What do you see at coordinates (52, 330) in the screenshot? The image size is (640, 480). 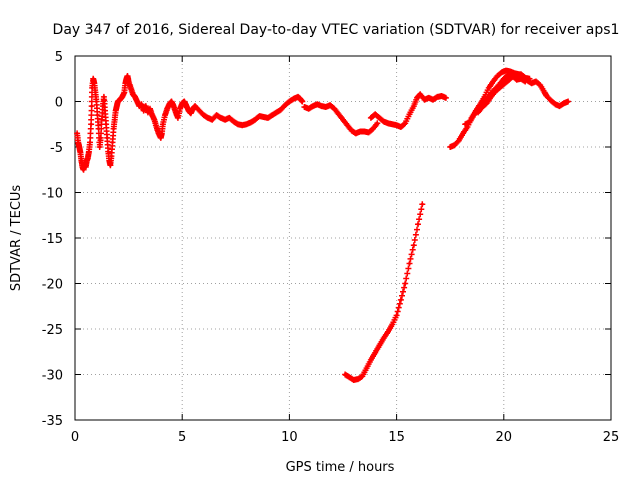 I see `y-tick-label: -25` at bounding box center [52, 330].